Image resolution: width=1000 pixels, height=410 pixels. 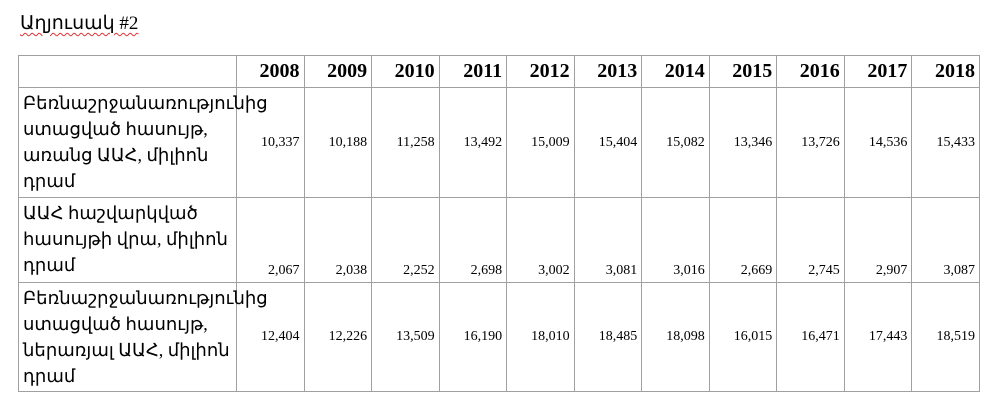 I want to click on value-cell: 2,698, so click(x=473, y=240).